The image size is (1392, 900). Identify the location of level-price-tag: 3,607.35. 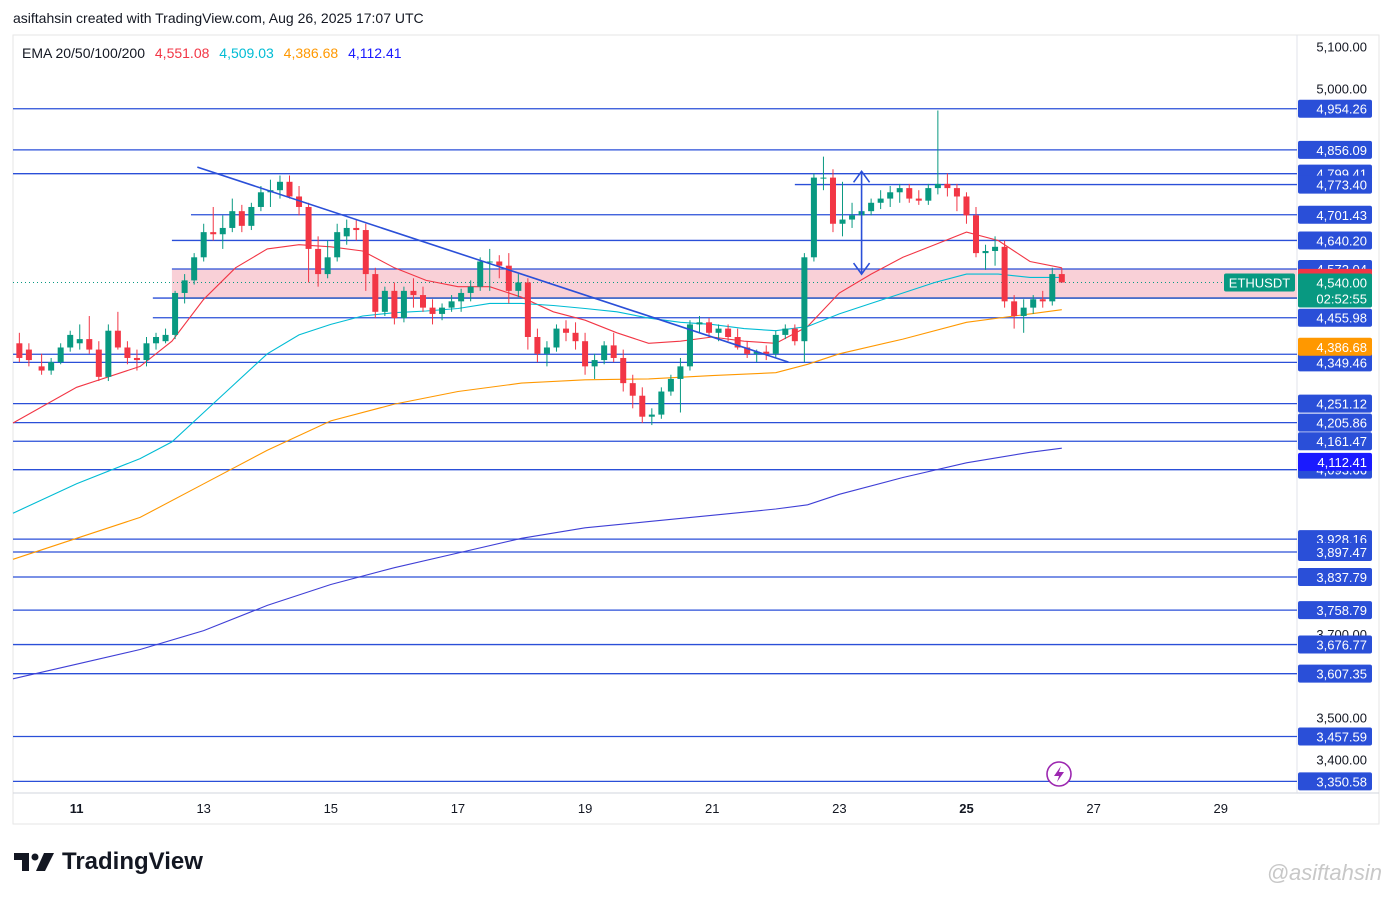
(1335, 673).